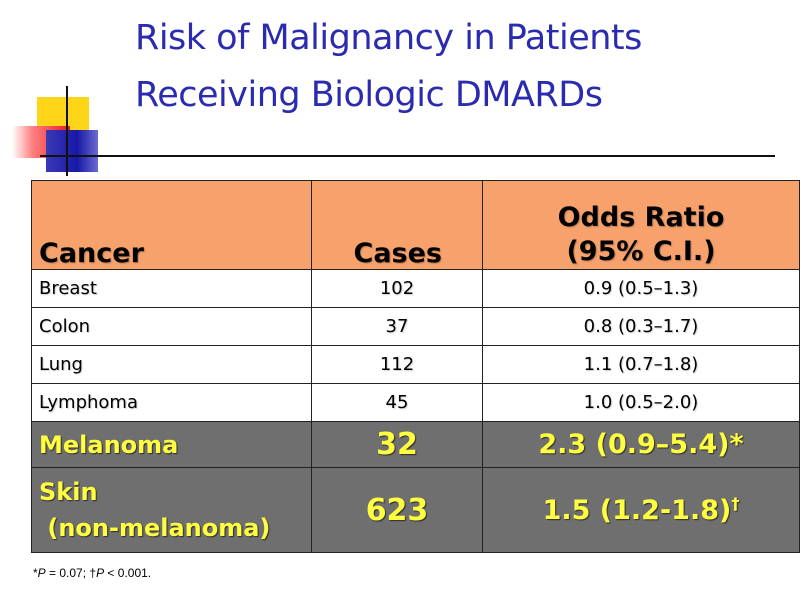 This screenshot has width=800, height=600. I want to click on footnote-dagger: †, so click(93, 573).